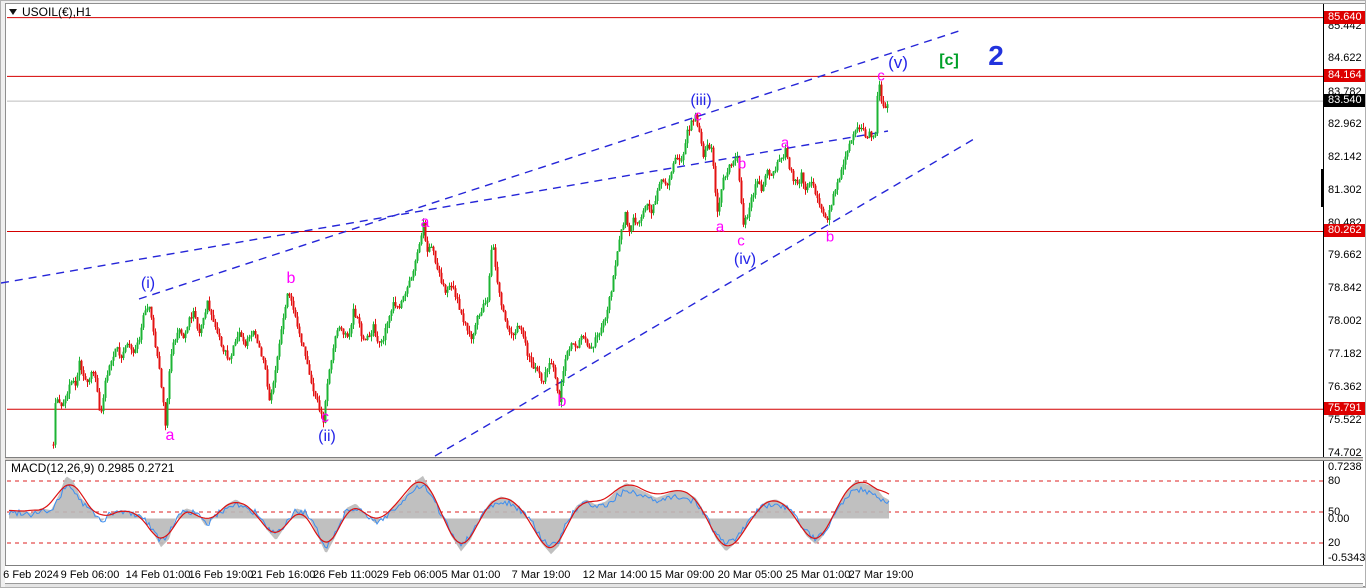 Image resolution: width=1366 pixels, height=588 pixels. What do you see at coordinates (31, 575) in the screenshot?
I see `time-axis-label: 6 Feb 2024` at bounding box center [31, 575].